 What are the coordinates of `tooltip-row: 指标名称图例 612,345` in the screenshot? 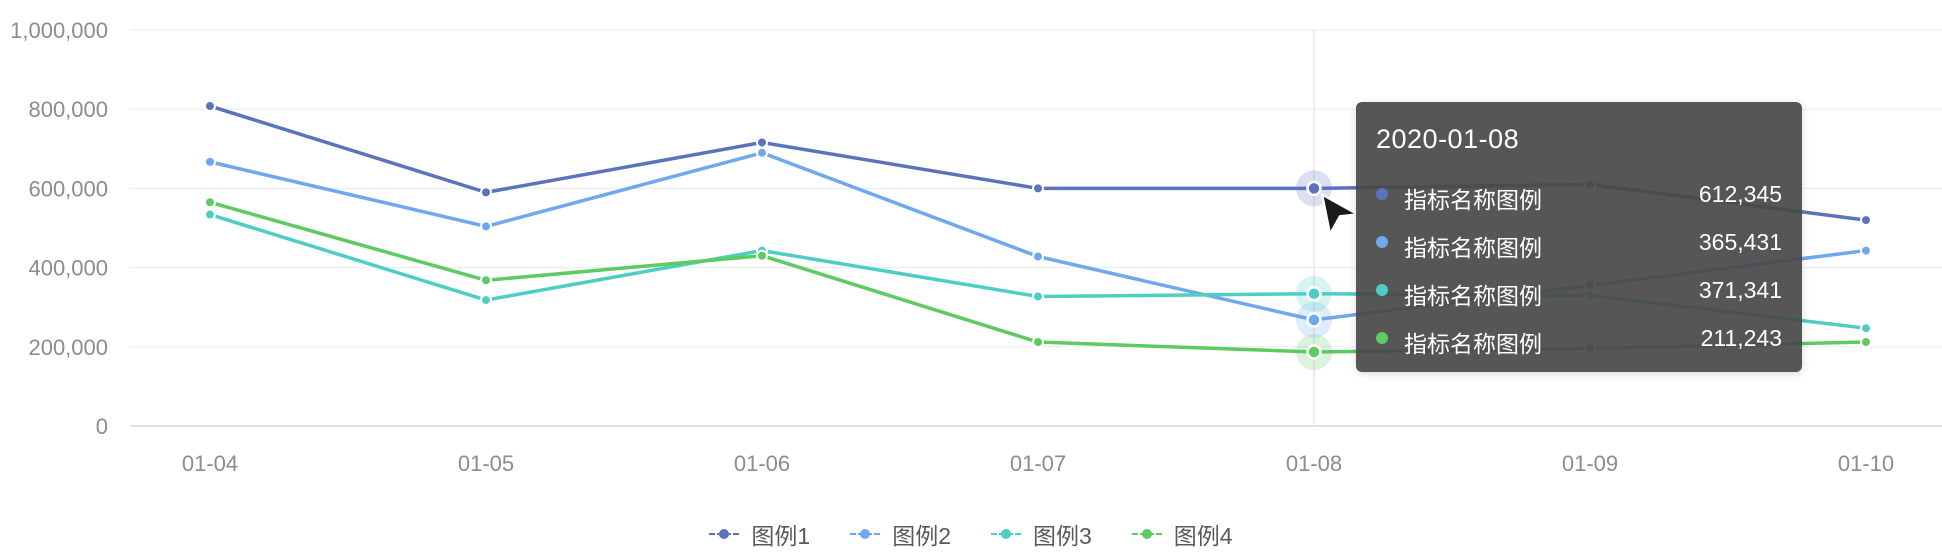 It's located at (1579, 194).